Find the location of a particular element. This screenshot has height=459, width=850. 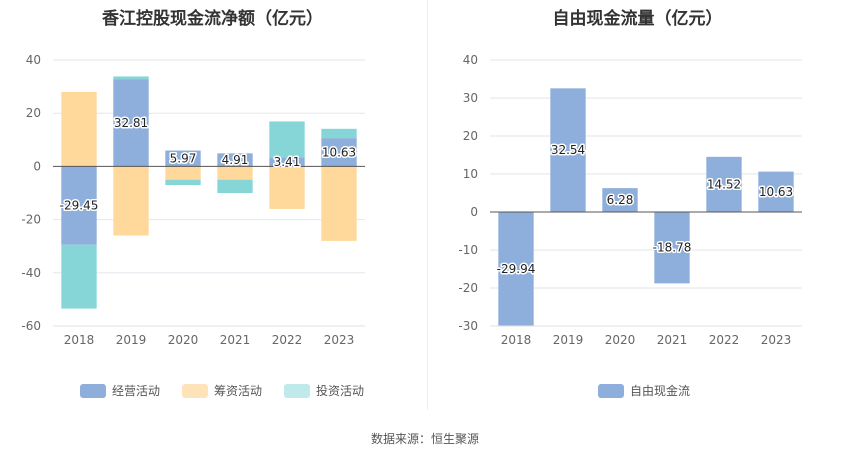

legend-label-operating: 经营活动 is located at coordinates (136, 391).